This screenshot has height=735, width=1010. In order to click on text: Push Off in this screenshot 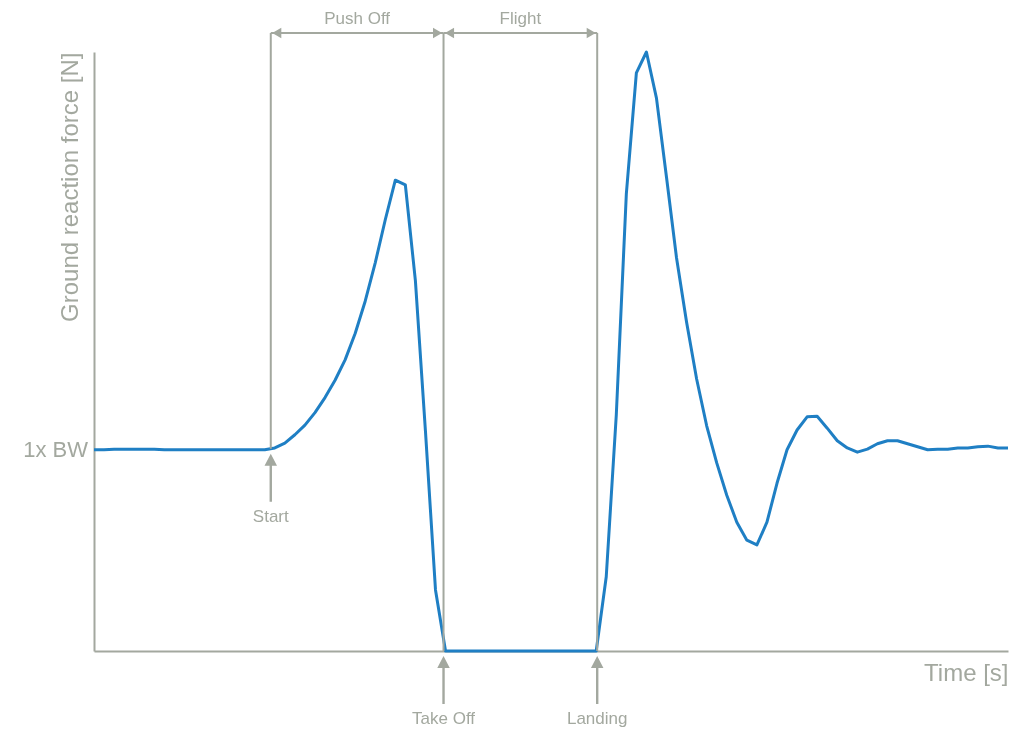, I will do `click(357, 18)`.